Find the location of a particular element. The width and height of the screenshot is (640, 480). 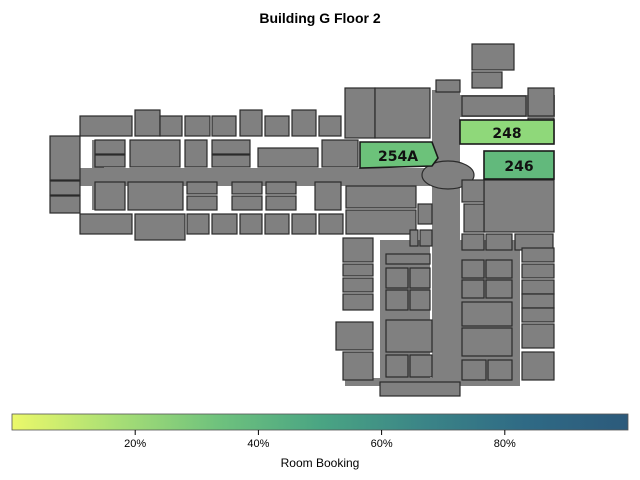

colorbar-label: Room Booking is located at coordinates (320, 463).